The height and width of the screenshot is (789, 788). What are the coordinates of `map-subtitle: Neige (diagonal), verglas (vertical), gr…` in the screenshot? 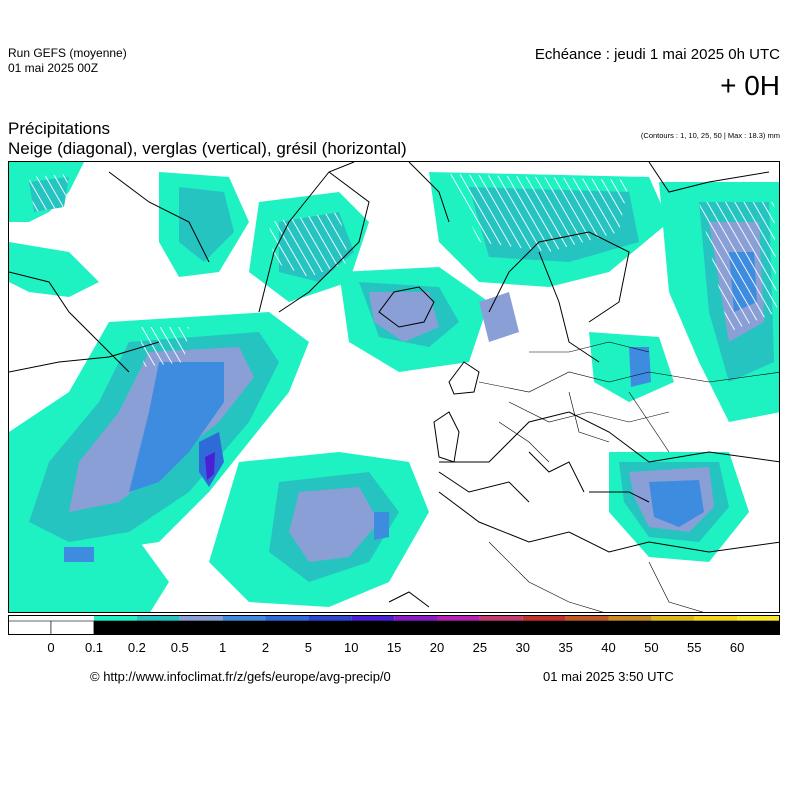 It's located at (207, 148).